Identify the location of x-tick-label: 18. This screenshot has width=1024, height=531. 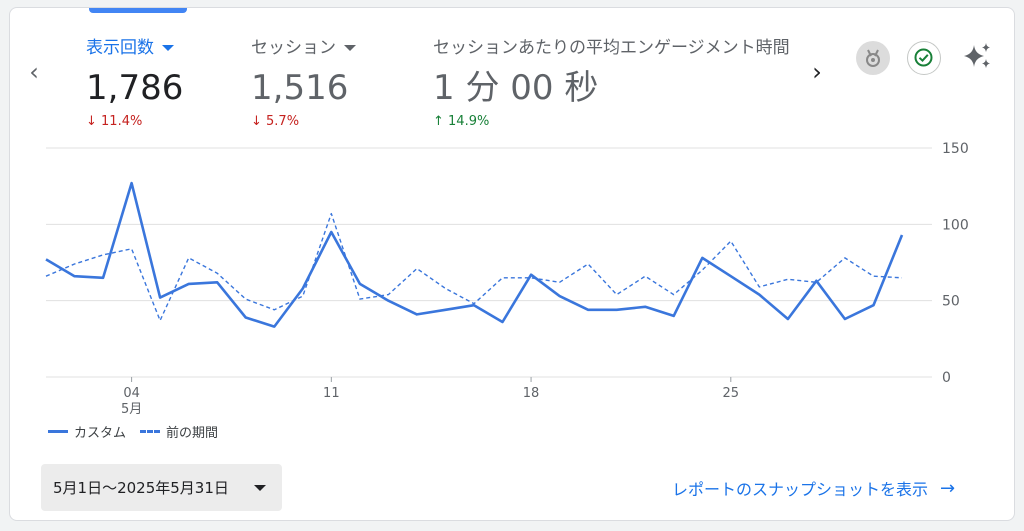
(531, 393).